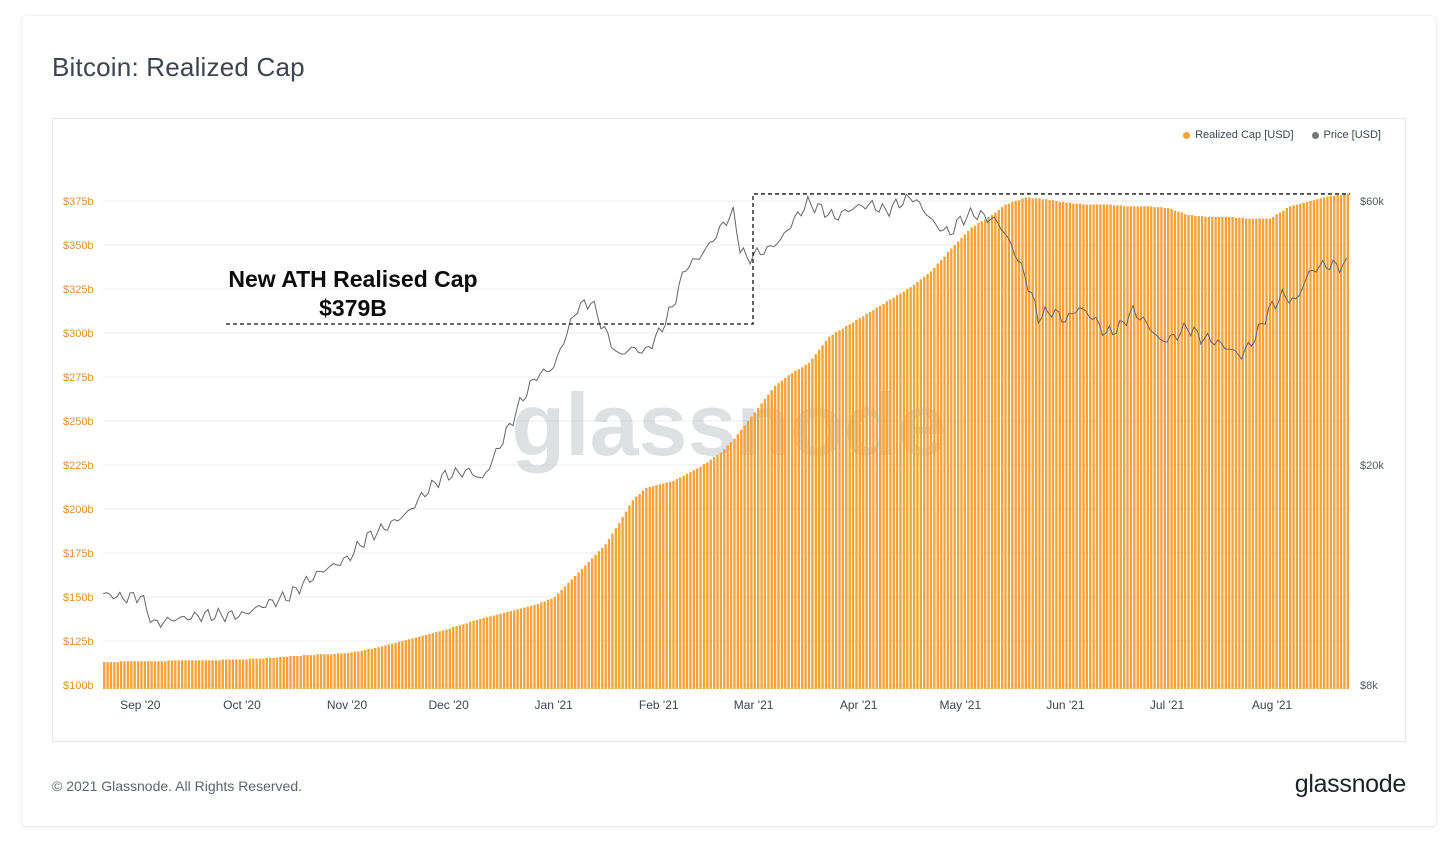 This screenshot has height=852, width=1456. What do you see at coordinates (78, 686) in the screenshot?
I see `y-left-tick-label: $100b` at bounding box center [78, 686].